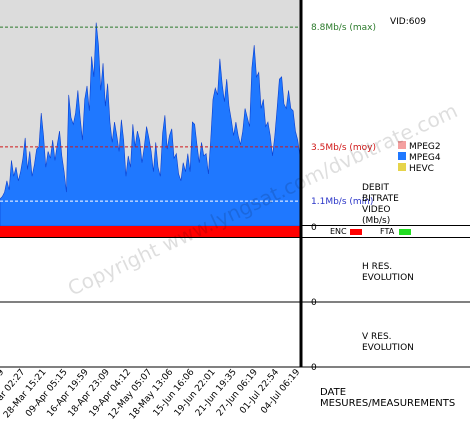 The height and width of the screenshot is (434, 470). I want to click on hres-zero-label: 0, so click(314, 303).